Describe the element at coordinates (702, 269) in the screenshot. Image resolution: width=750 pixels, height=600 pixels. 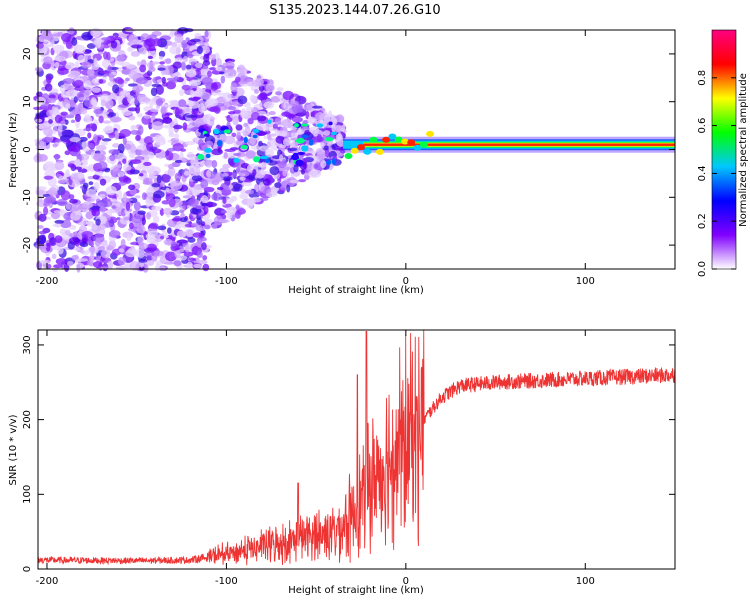
I see `colorbar-tick-label: 0.0` at that location.